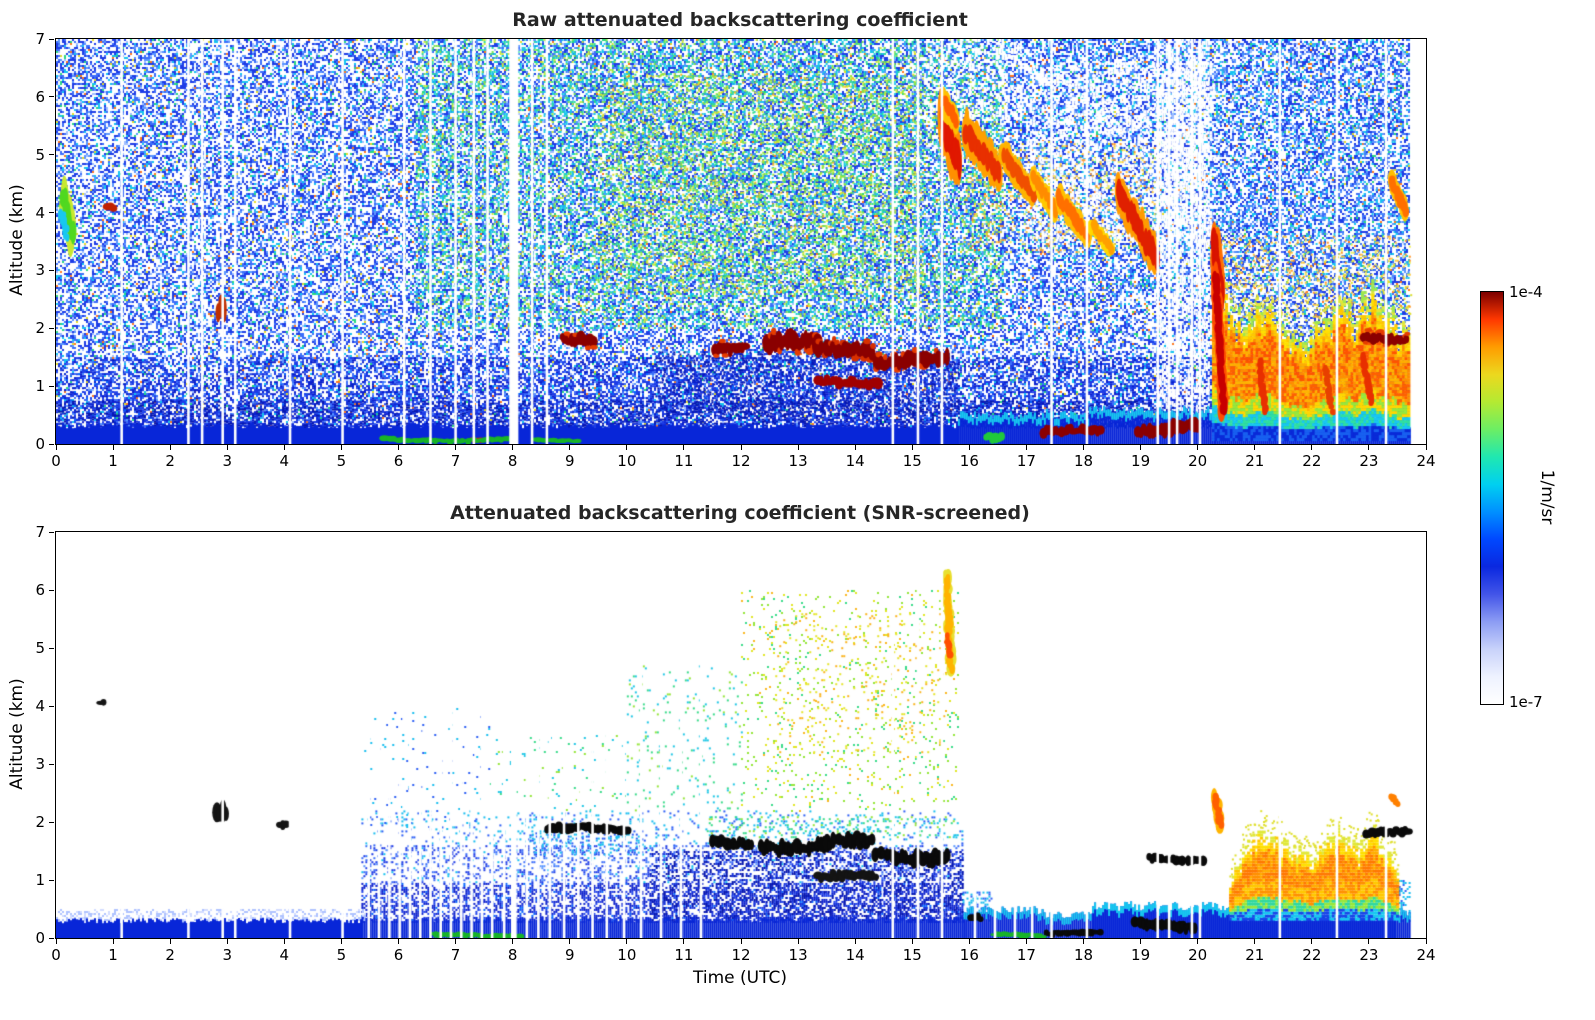 The width and height of the screenshot is (1595, 1020). Describe the element at coordinates (398, 461) in the screenshot. I see `x-tick-label: 6` at that location.